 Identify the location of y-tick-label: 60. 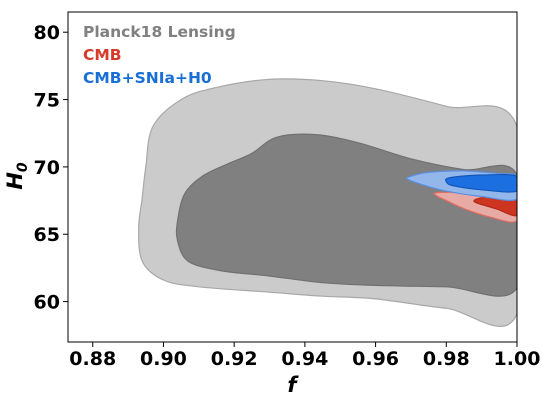
(47, 303).